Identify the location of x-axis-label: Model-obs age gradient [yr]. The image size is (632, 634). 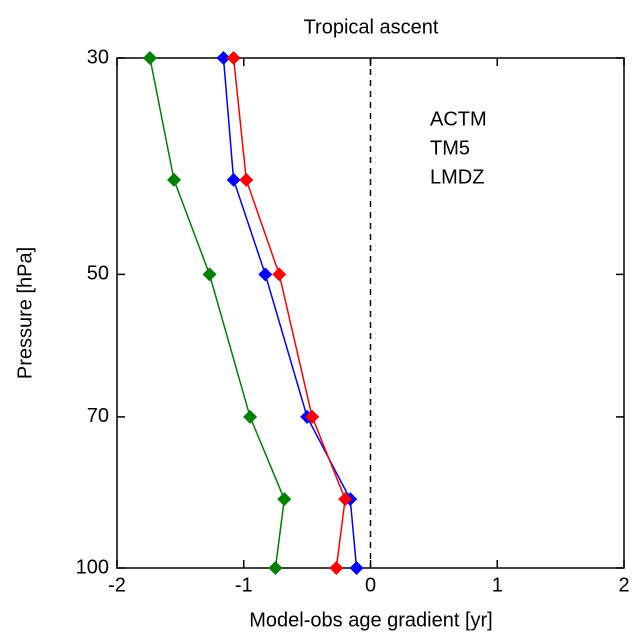
(370, 620).